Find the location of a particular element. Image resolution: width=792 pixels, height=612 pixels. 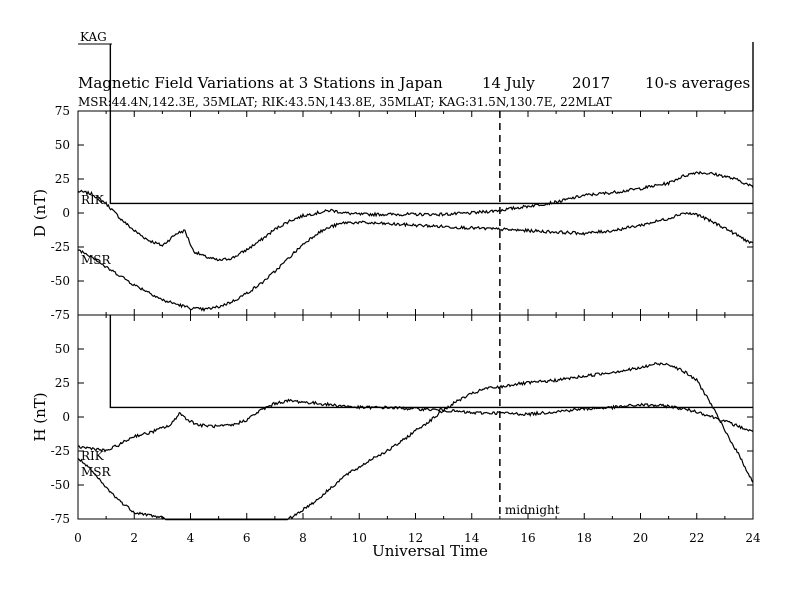

x-tick-label: 24 is located at coordinates (753, 538).